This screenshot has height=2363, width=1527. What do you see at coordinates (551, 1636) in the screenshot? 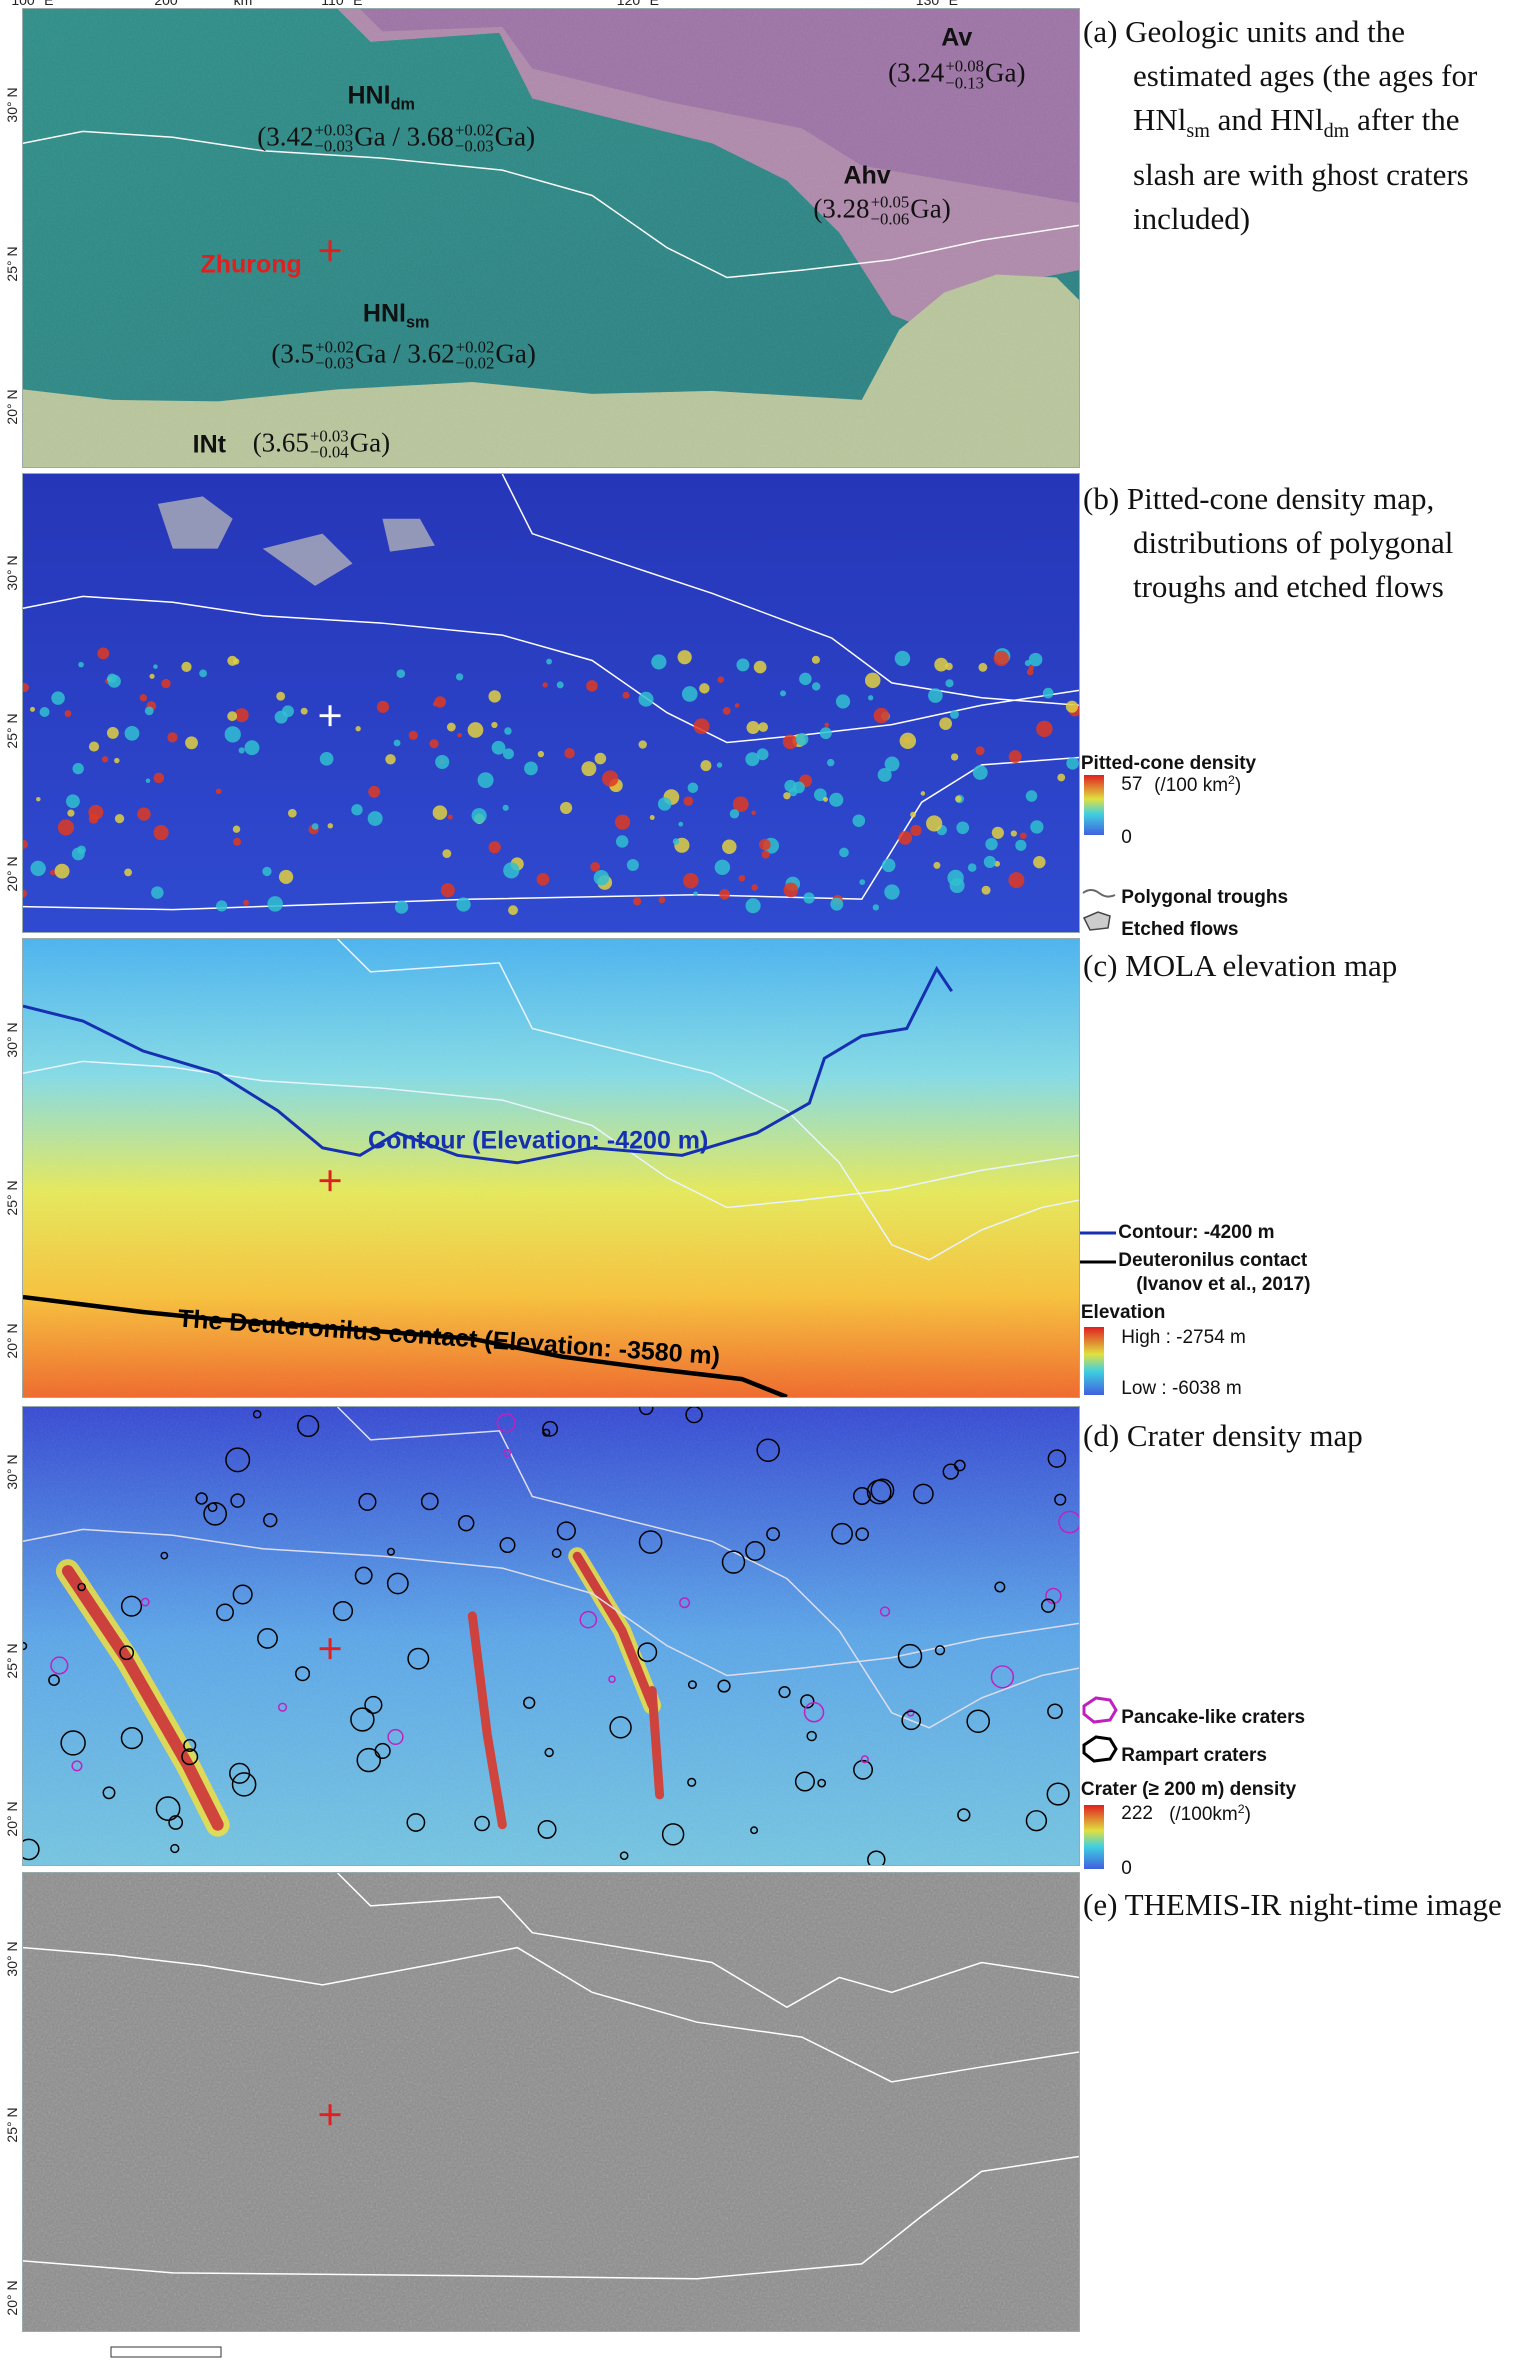
I see `crater-density-map` at bounding box center [551, 1636].